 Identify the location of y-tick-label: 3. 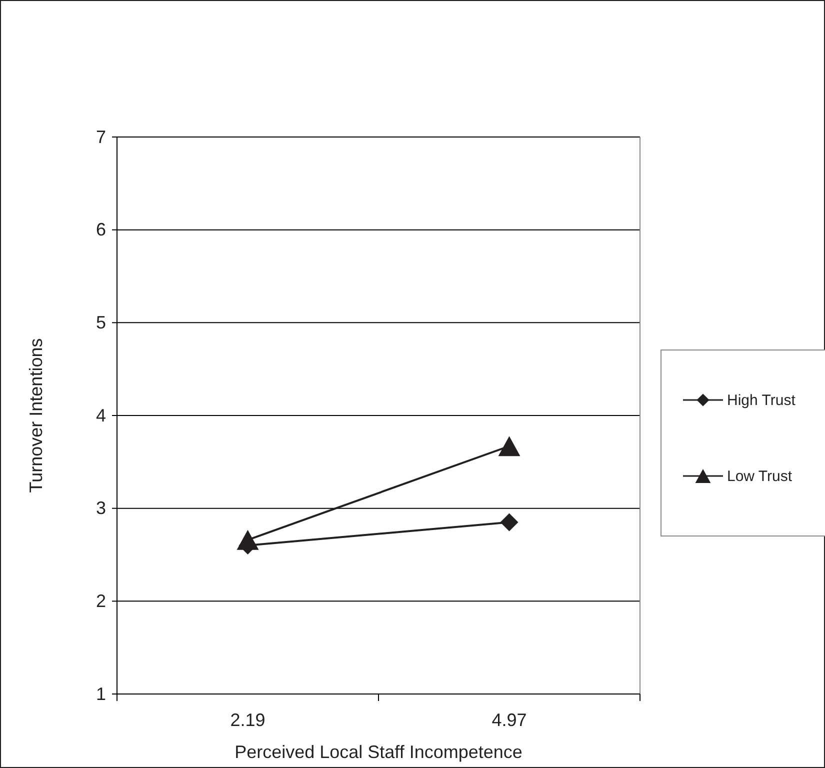
(101, 508).